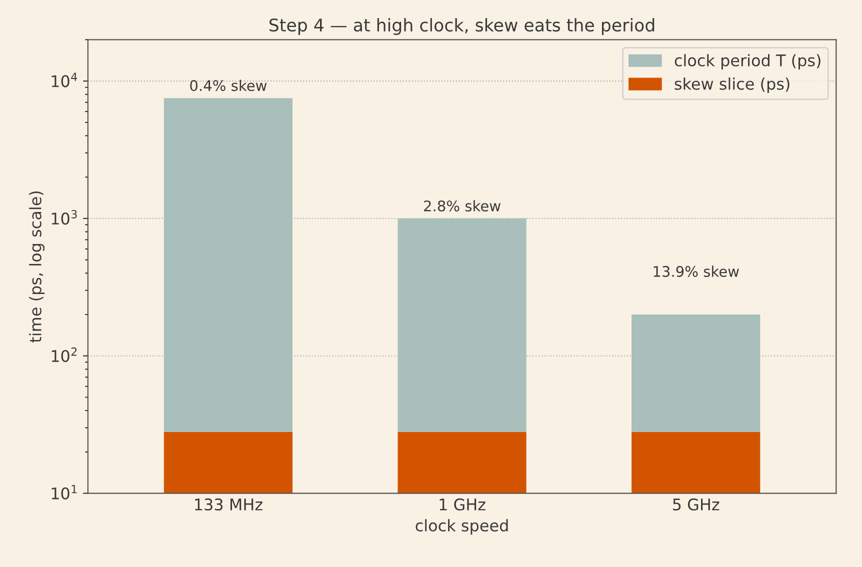 This screenshot has height=567, width=862. I want to click on x-axis-title: clock speed, so click(462, 527).